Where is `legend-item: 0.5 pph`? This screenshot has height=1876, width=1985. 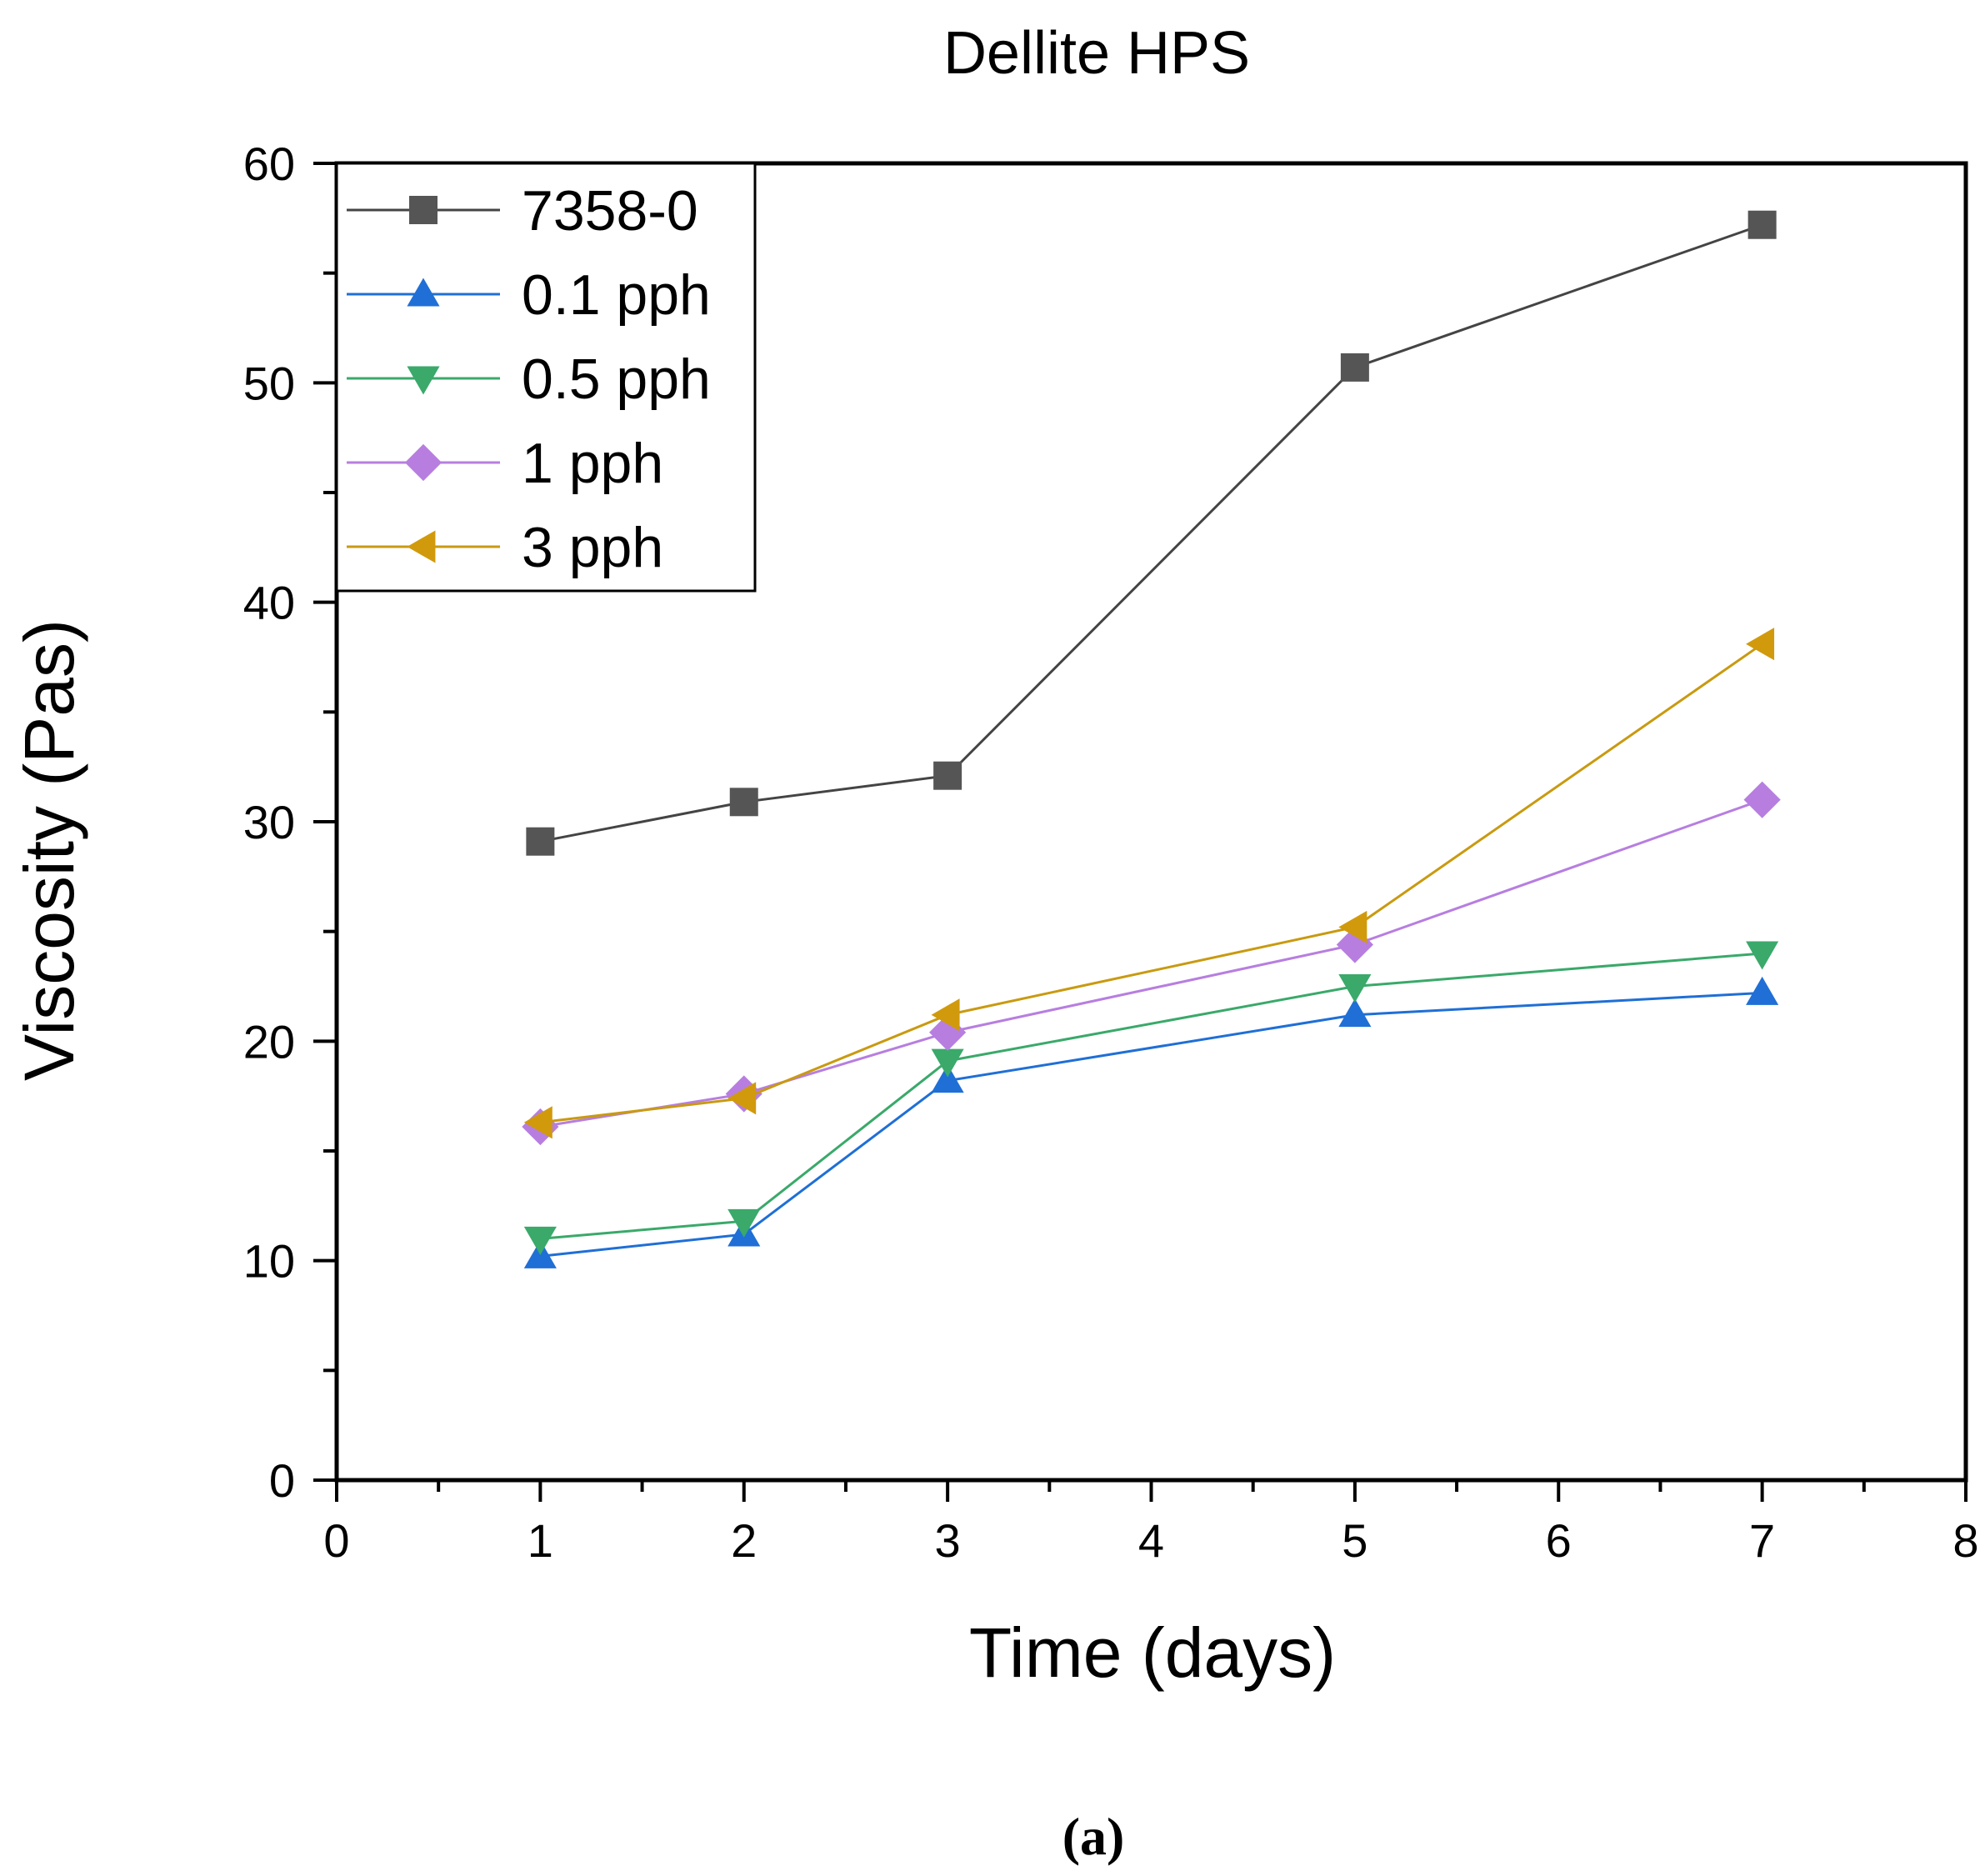 legend-item: 0.5 pph is located at coordinates (529, 379).